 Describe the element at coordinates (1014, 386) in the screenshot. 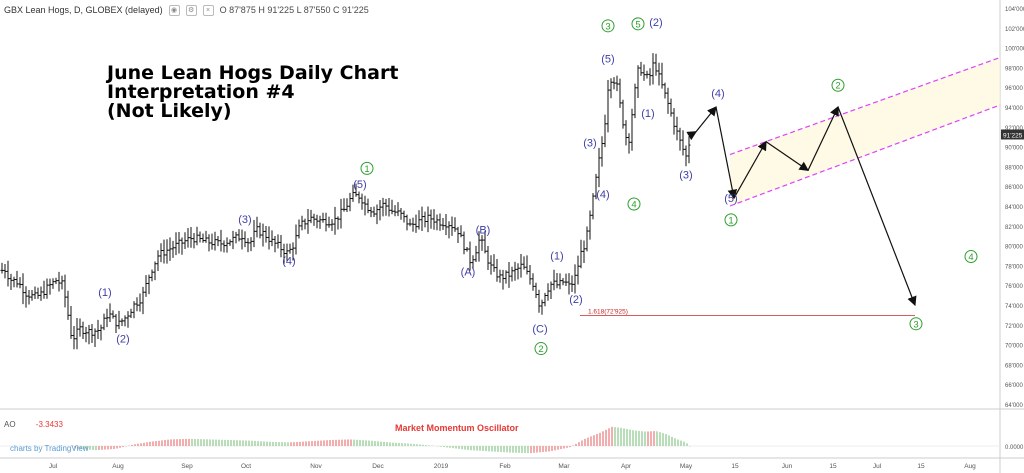

I see `y-tick-label: 66'000` at that location.